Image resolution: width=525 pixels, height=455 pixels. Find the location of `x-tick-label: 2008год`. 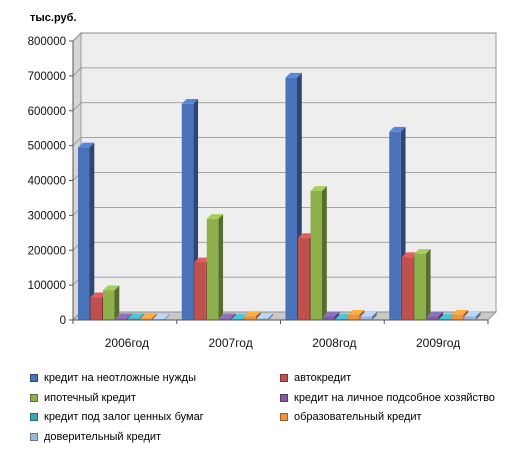

x-tick-label: 2008год is located at coordinates (334, 343).